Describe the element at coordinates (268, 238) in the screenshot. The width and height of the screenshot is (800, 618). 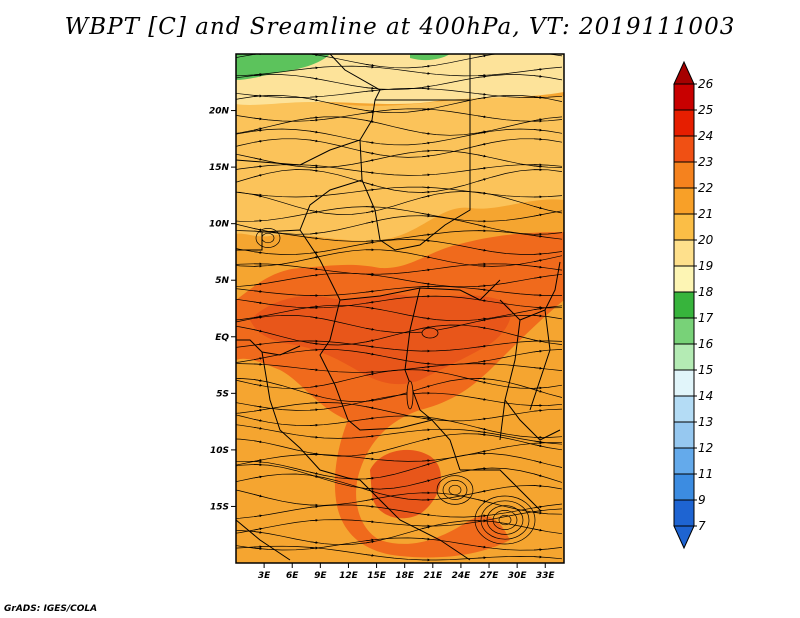
I see `streamline-swirl` at that location.